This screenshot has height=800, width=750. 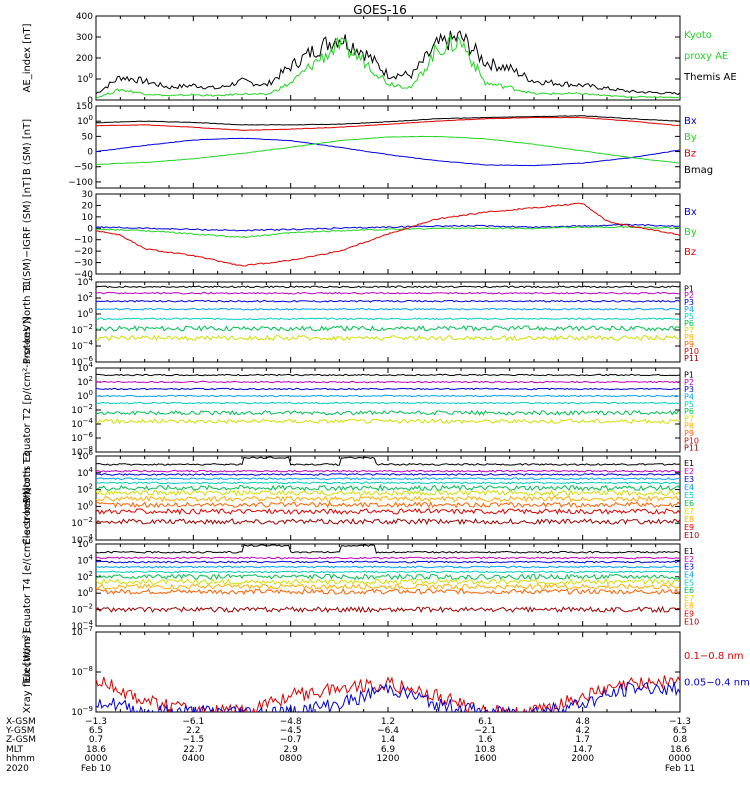 I want to click on time-axis-cell-mlt: 14.7, so click(x=583, y=750).